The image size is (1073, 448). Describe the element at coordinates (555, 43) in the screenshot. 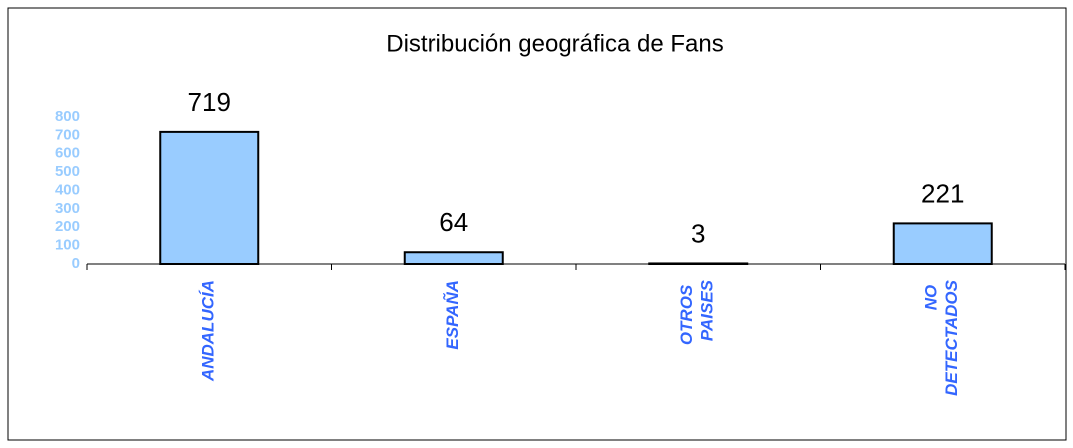

I see `chart-title: Distribución geográfica de Fans` at that location.